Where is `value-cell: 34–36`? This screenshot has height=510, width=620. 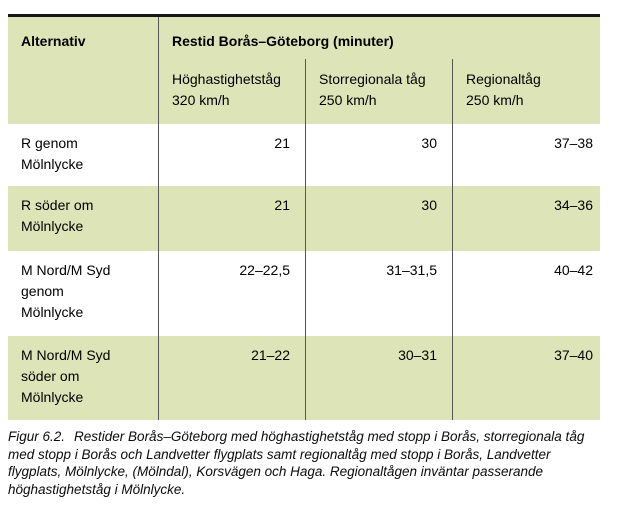 value-cell: 34–36 is located at coordinates (526, 218).